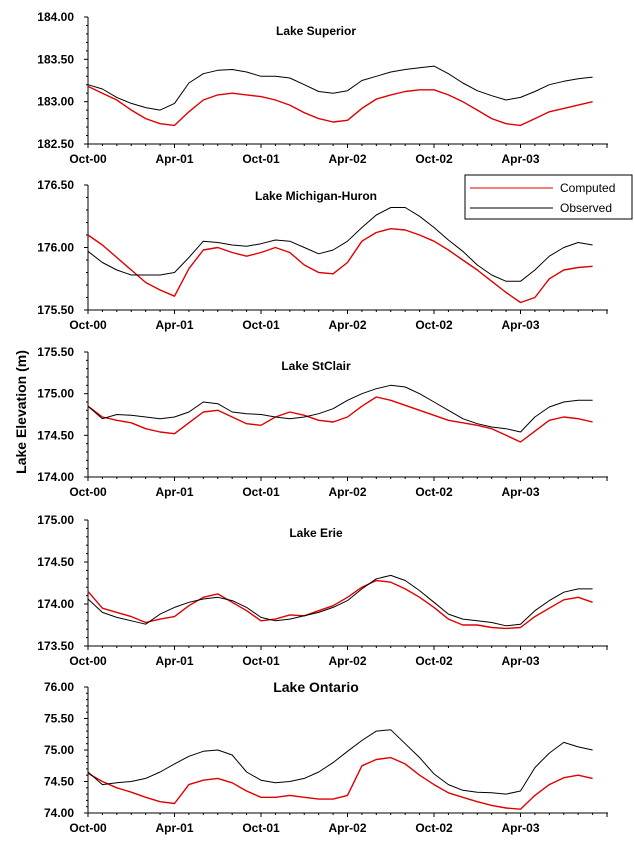 The image size is (635, 846). Describe the element at coordinates (316, 196) in the screenshot. I see `panel-title: Lake Michigan-Huron` at that location.